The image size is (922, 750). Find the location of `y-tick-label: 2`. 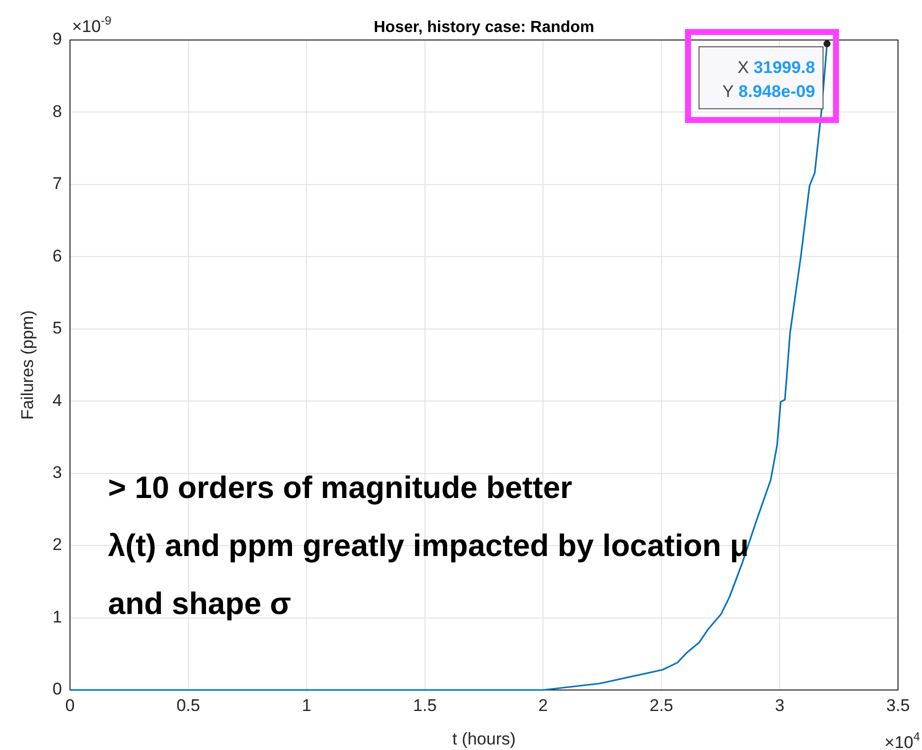

y-tick-label: 2 is located at coordinates (57, 544).